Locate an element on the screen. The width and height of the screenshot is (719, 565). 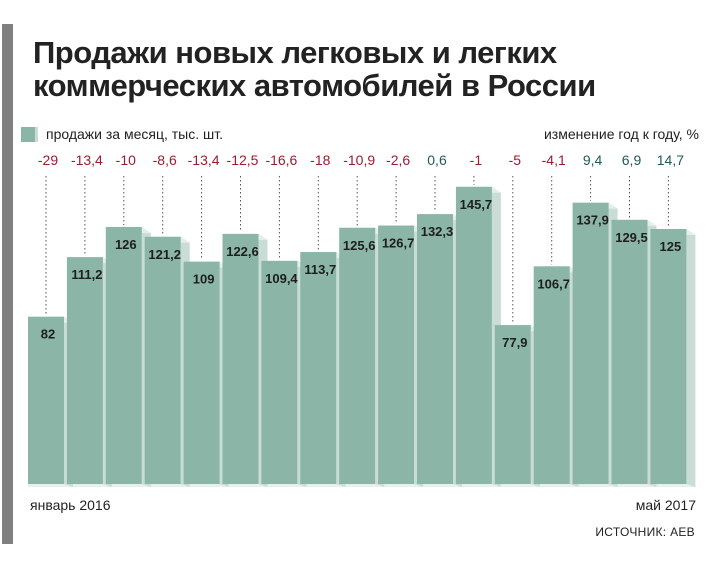
source-note: ИСТОЧНИК: АЕВ is located at coordinates (645, 532).